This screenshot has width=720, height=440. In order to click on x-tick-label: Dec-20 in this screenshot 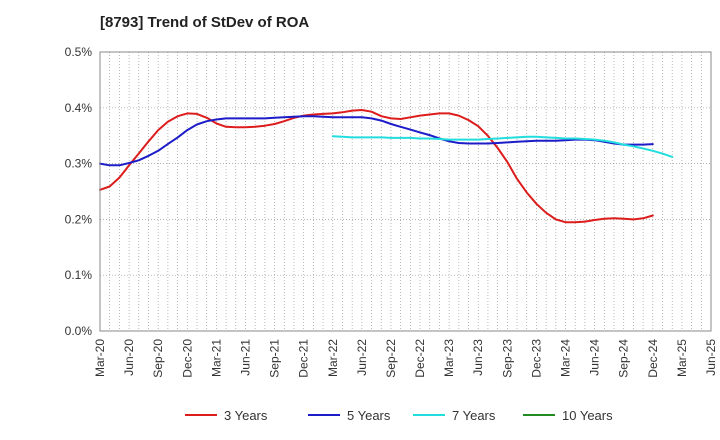, I will do `click(187, 358)`.